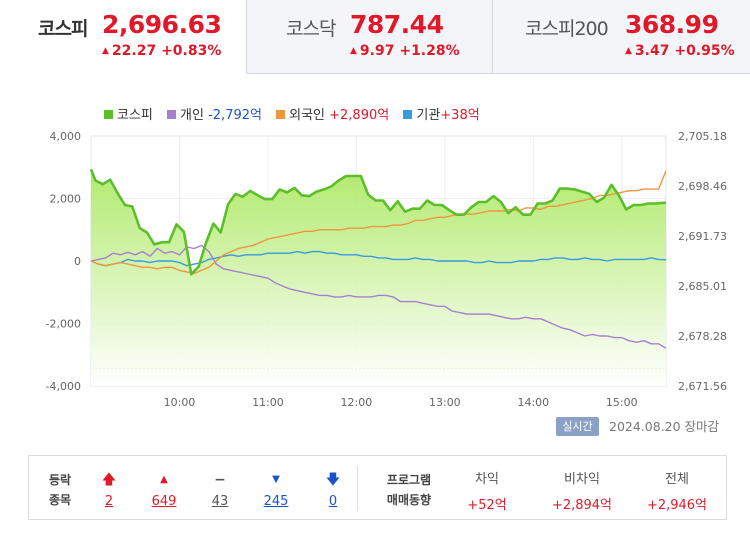  Describe the element at coordinates (333, 480) in the screenshot. I see `limit-down-arrow-icon: 🡇` at that location.